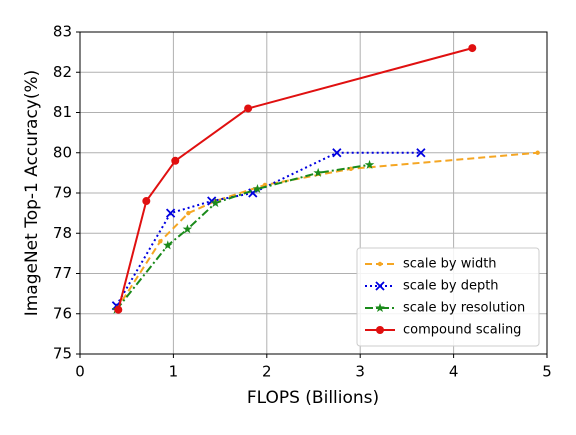 This screenshot has height=435, width=576. Describe the element at coordinates (547, 372) in the screenshot. I see `x-tick-label: 5` at that location.